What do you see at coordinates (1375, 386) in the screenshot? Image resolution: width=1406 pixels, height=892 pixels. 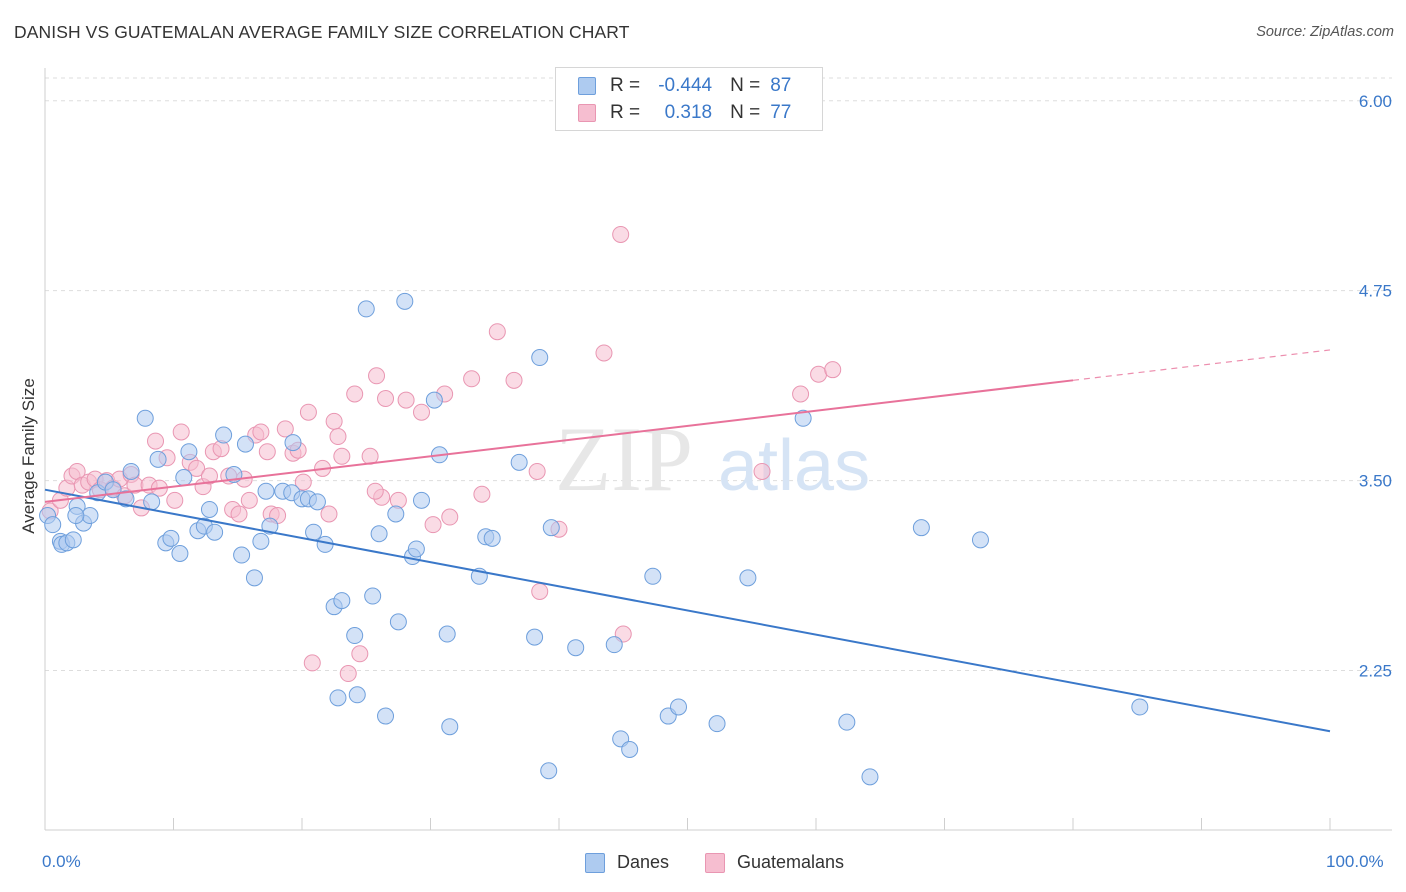 I see `y-tick-labels: 2.25 3.50 4.75 6.00` at bounding box center [1375, 386].